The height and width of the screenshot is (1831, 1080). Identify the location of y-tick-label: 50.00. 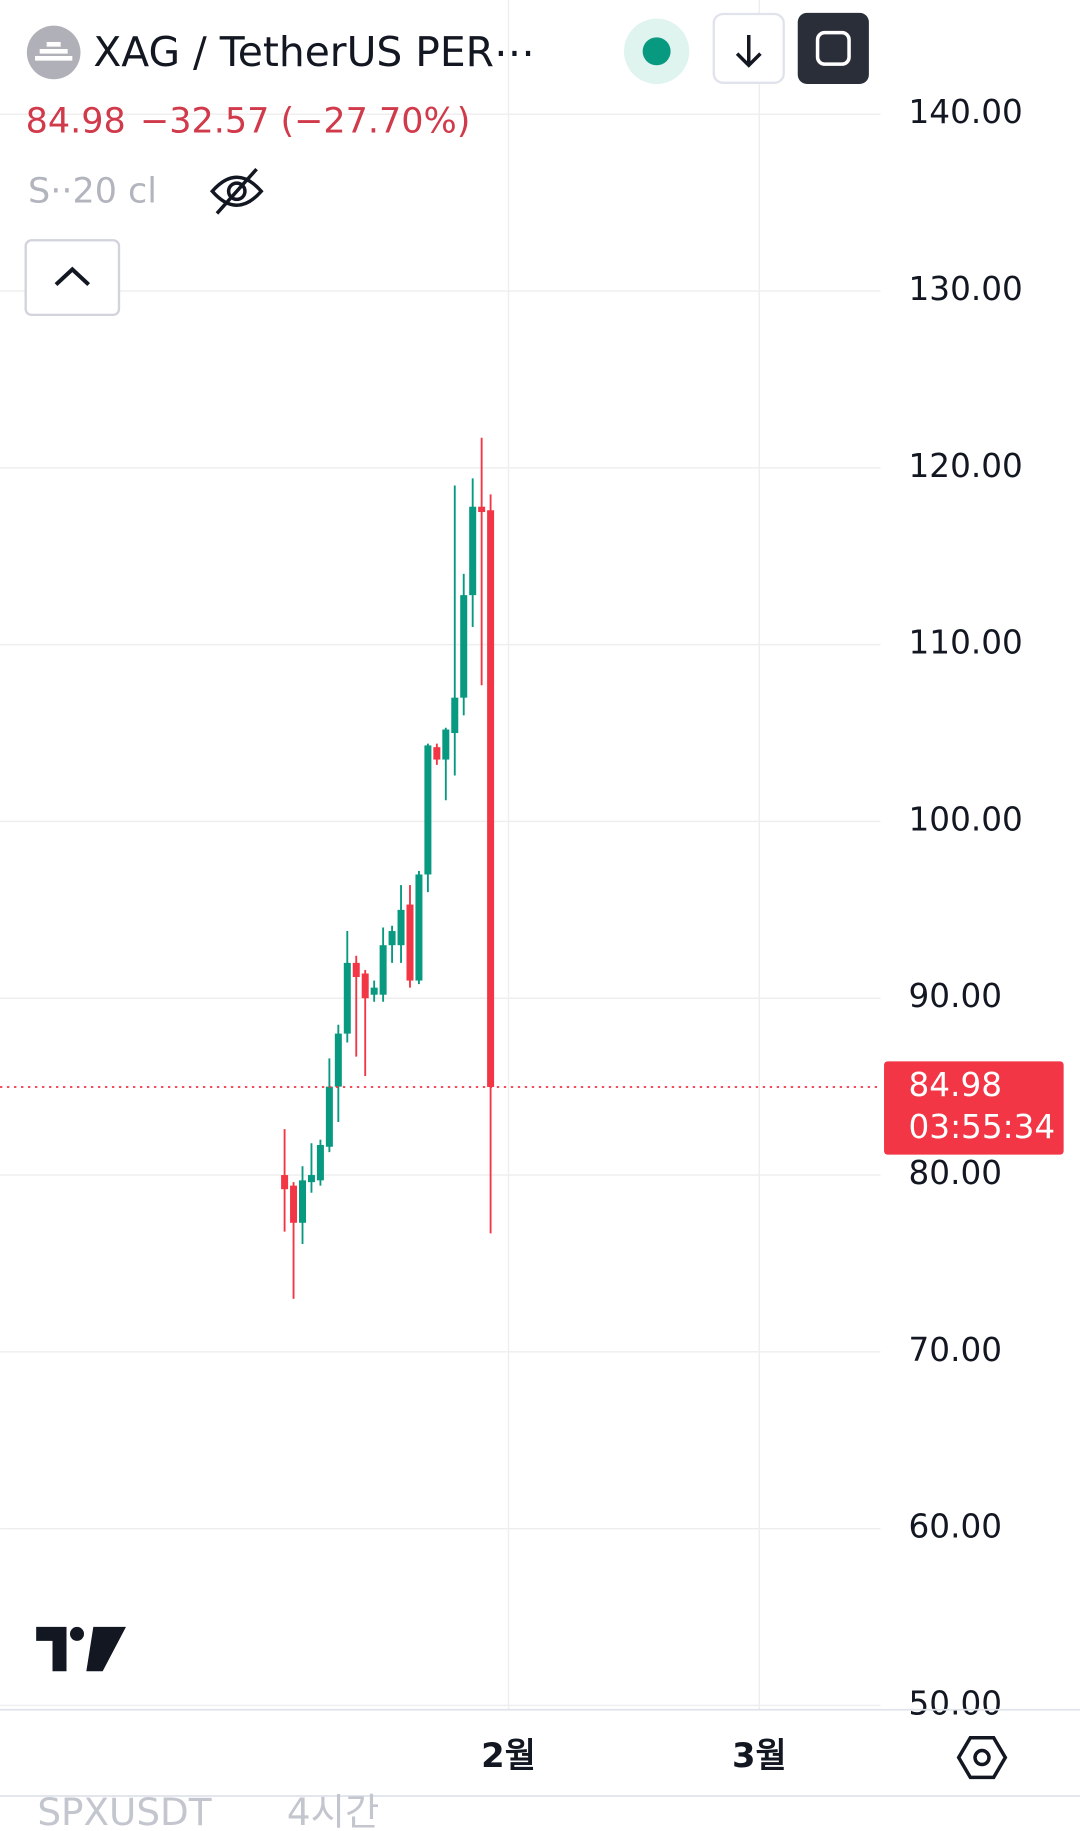
(955, 1703).